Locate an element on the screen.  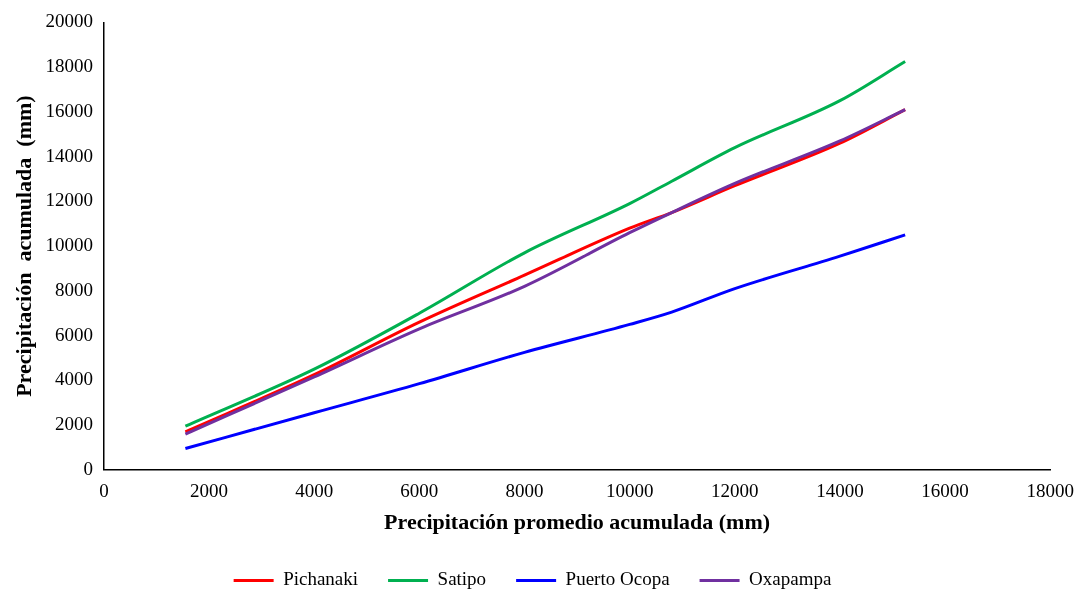
y-tick-label: 16000 is located at coordinates (69, 110).